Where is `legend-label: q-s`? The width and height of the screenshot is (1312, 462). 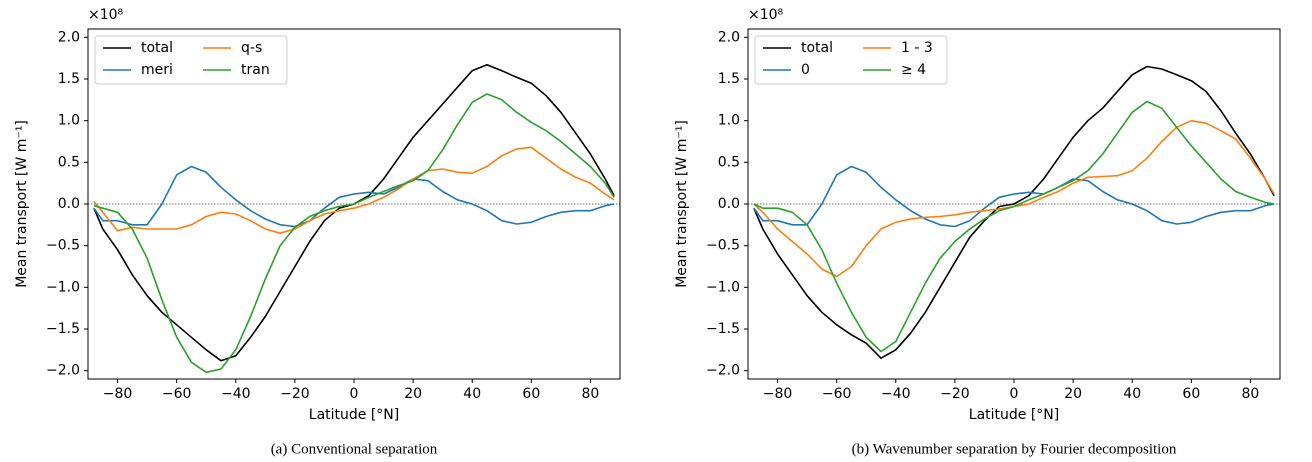 legend-label: q-s is located at coordinates (251, 48).